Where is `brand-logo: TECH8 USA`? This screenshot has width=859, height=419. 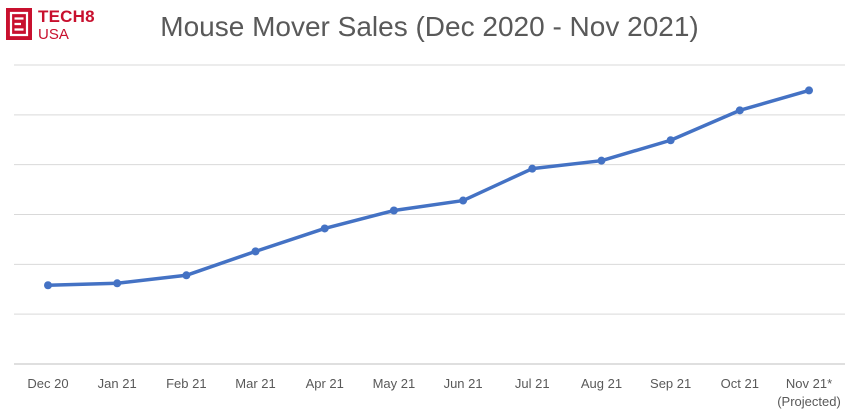 brand-logo: TECH8 USA is located at coordinates (50, 26).